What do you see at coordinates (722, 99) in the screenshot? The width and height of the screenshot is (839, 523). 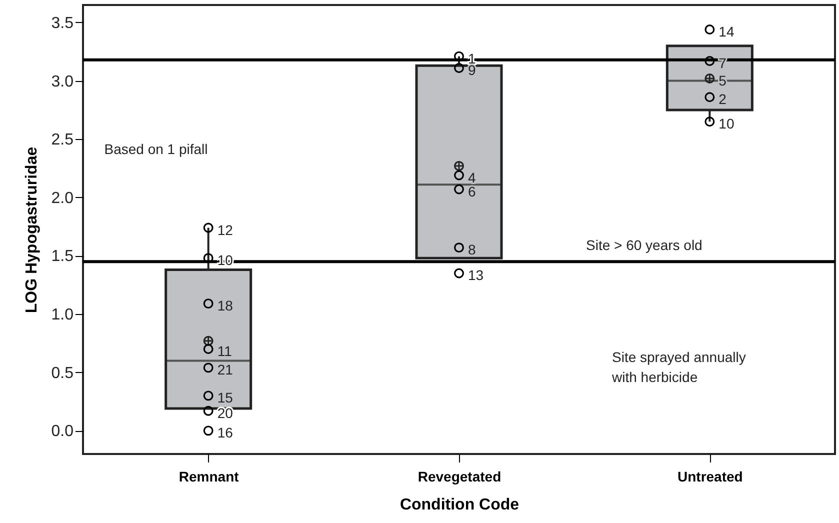 I see `annotation: 2` at bounding box center [722, 99].